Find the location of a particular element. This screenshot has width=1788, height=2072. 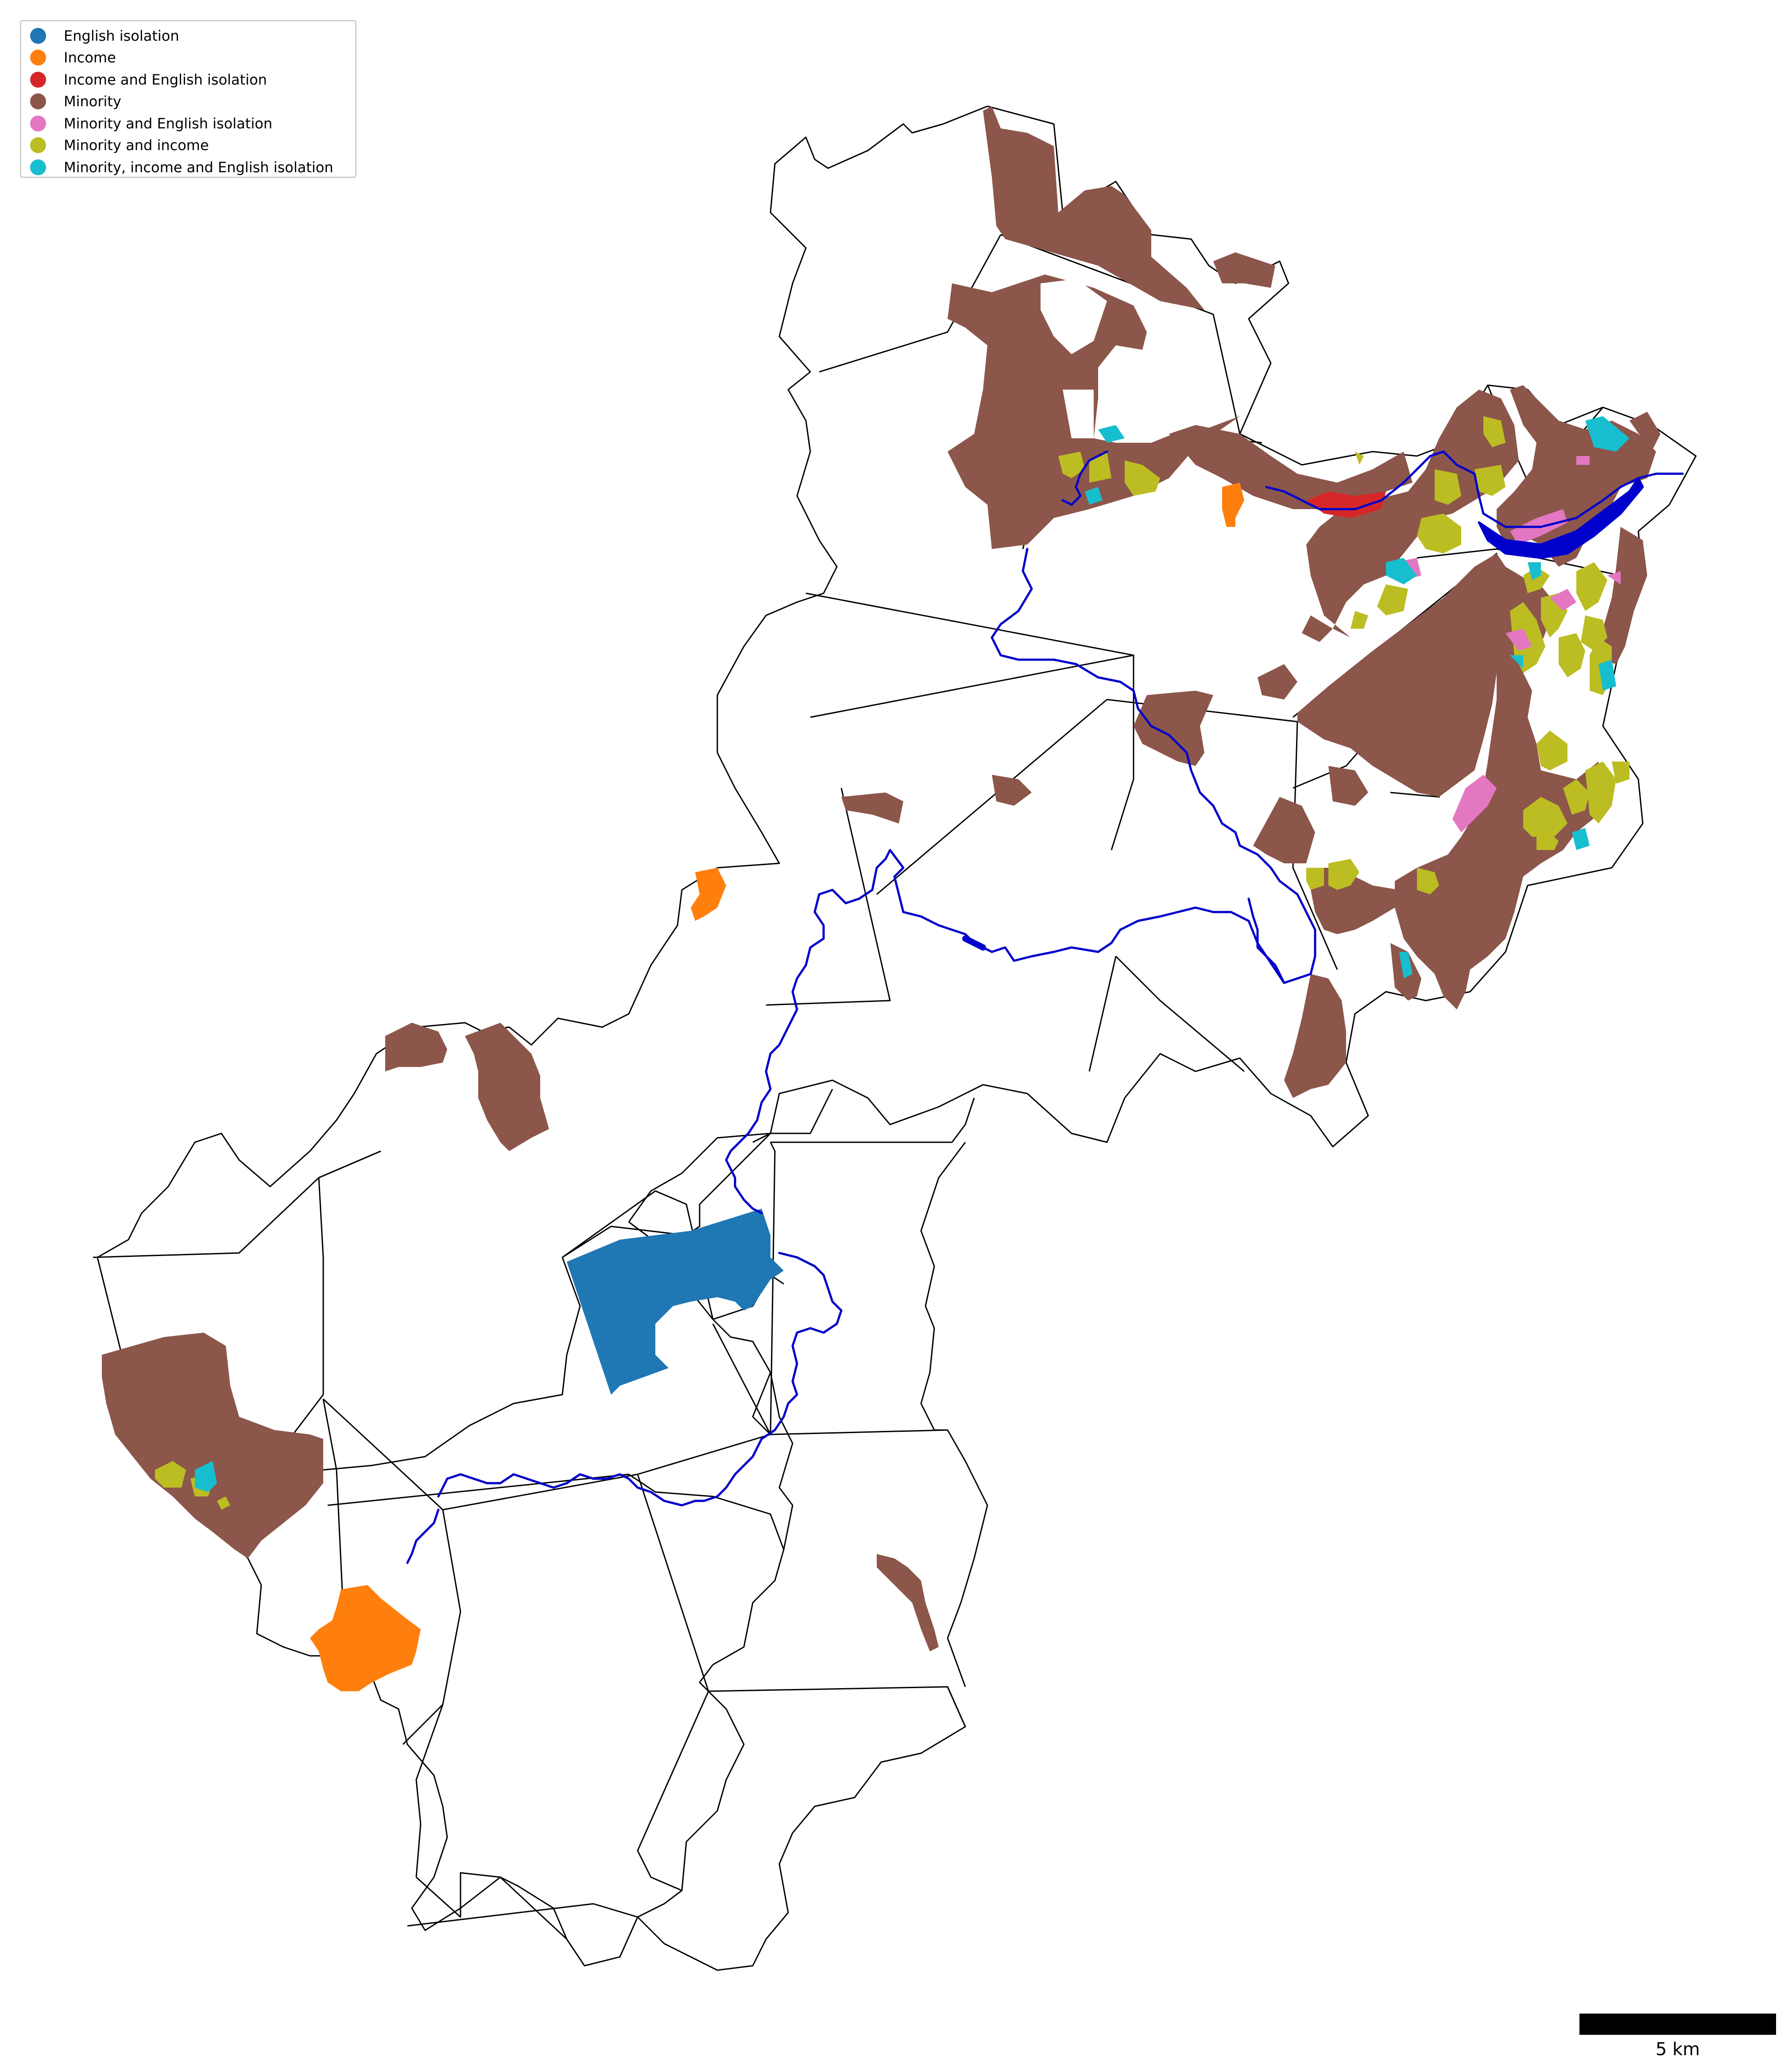

legend-item-income-english-isolation: Income and English isolation is located at coordinates (188, 80).